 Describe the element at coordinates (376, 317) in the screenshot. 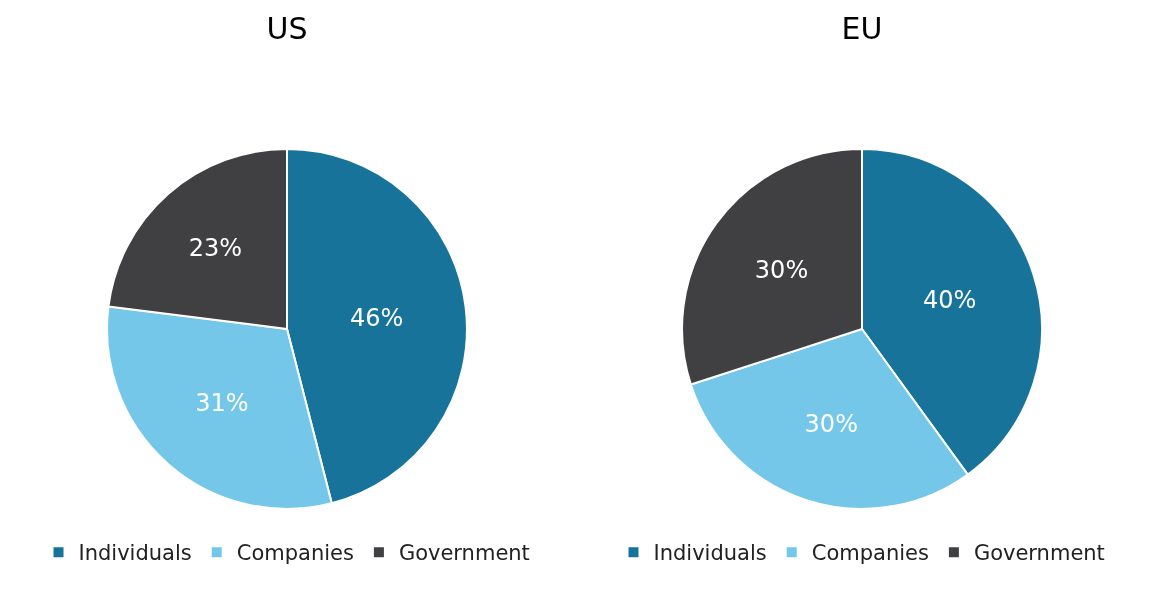

I see `data-label: 46%` at that location.